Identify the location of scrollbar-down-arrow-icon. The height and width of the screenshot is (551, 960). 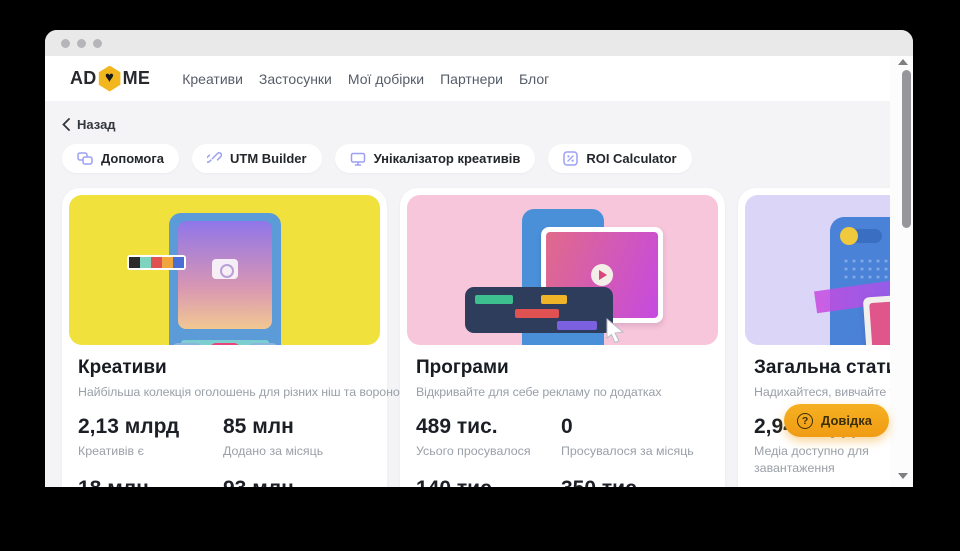
(903, 476).